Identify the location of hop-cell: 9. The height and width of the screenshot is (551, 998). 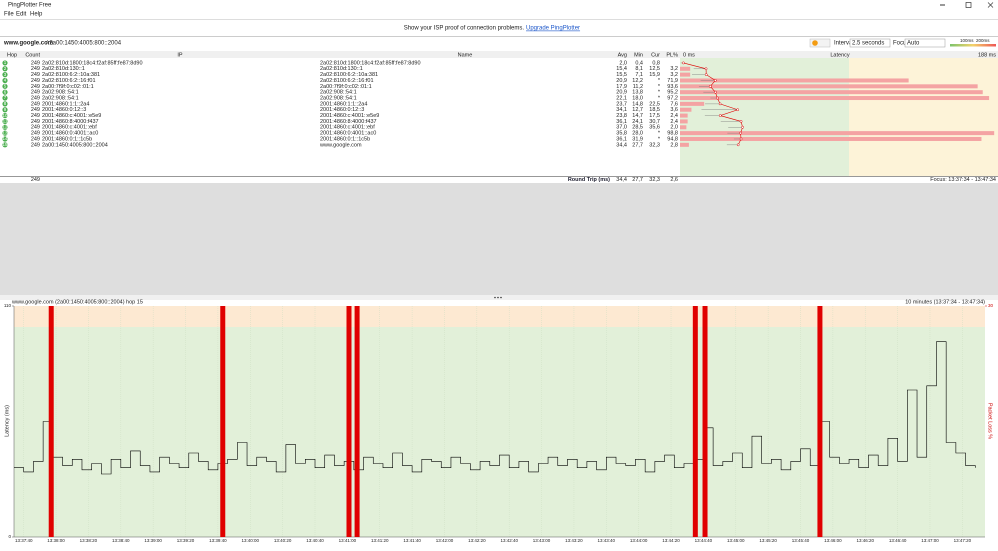
(5, 109).